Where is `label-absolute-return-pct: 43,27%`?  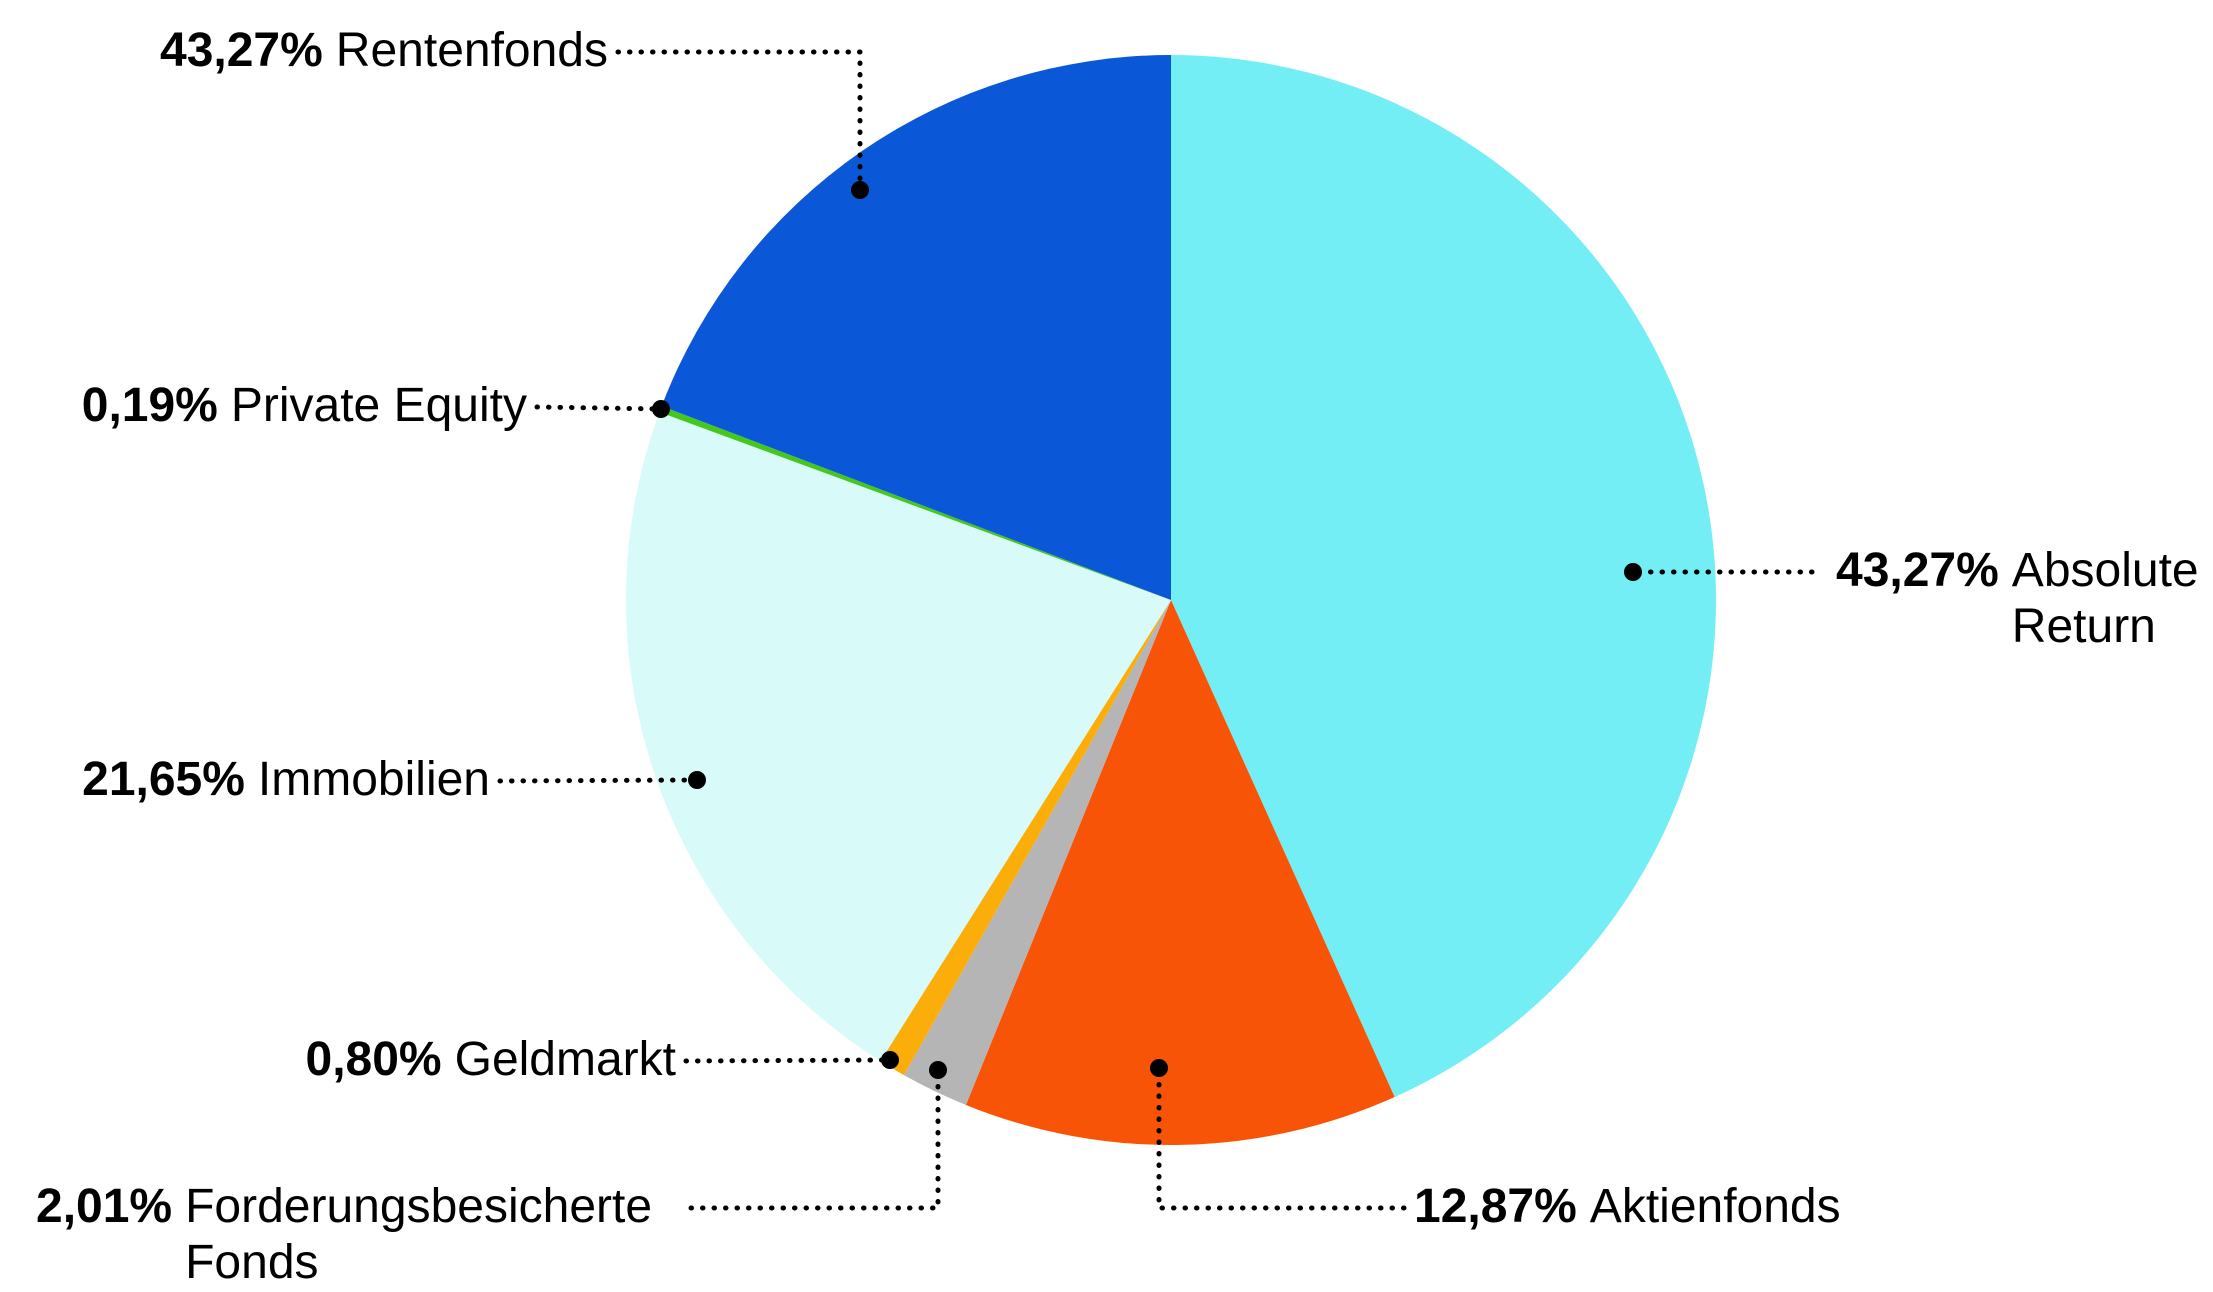 label-absolute-return-pct: 43,27% is located at coordinates (1917, 570).